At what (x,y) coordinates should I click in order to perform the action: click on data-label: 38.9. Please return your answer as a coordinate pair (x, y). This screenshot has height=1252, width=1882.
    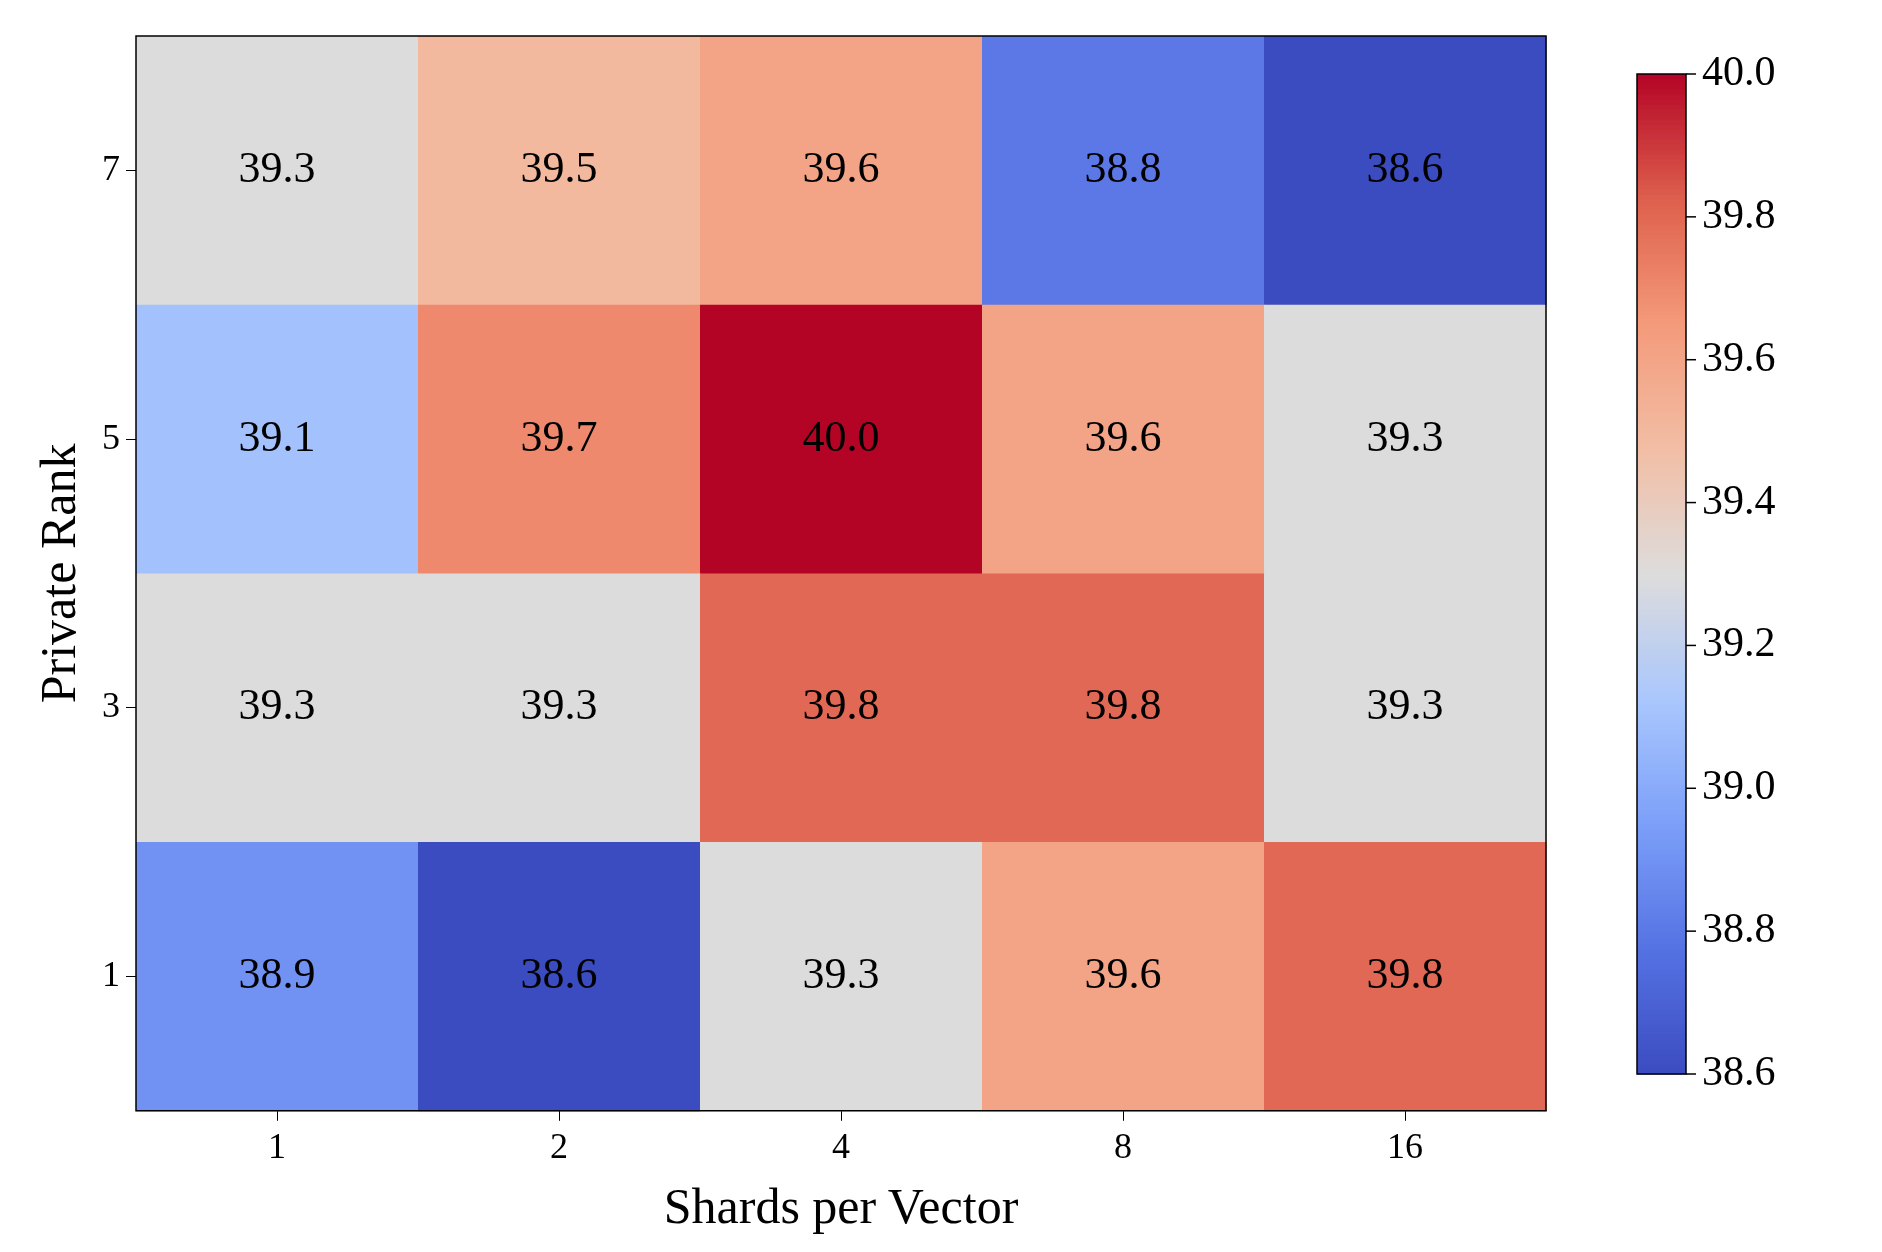
    Looking at the image, I should click on (277, 974).